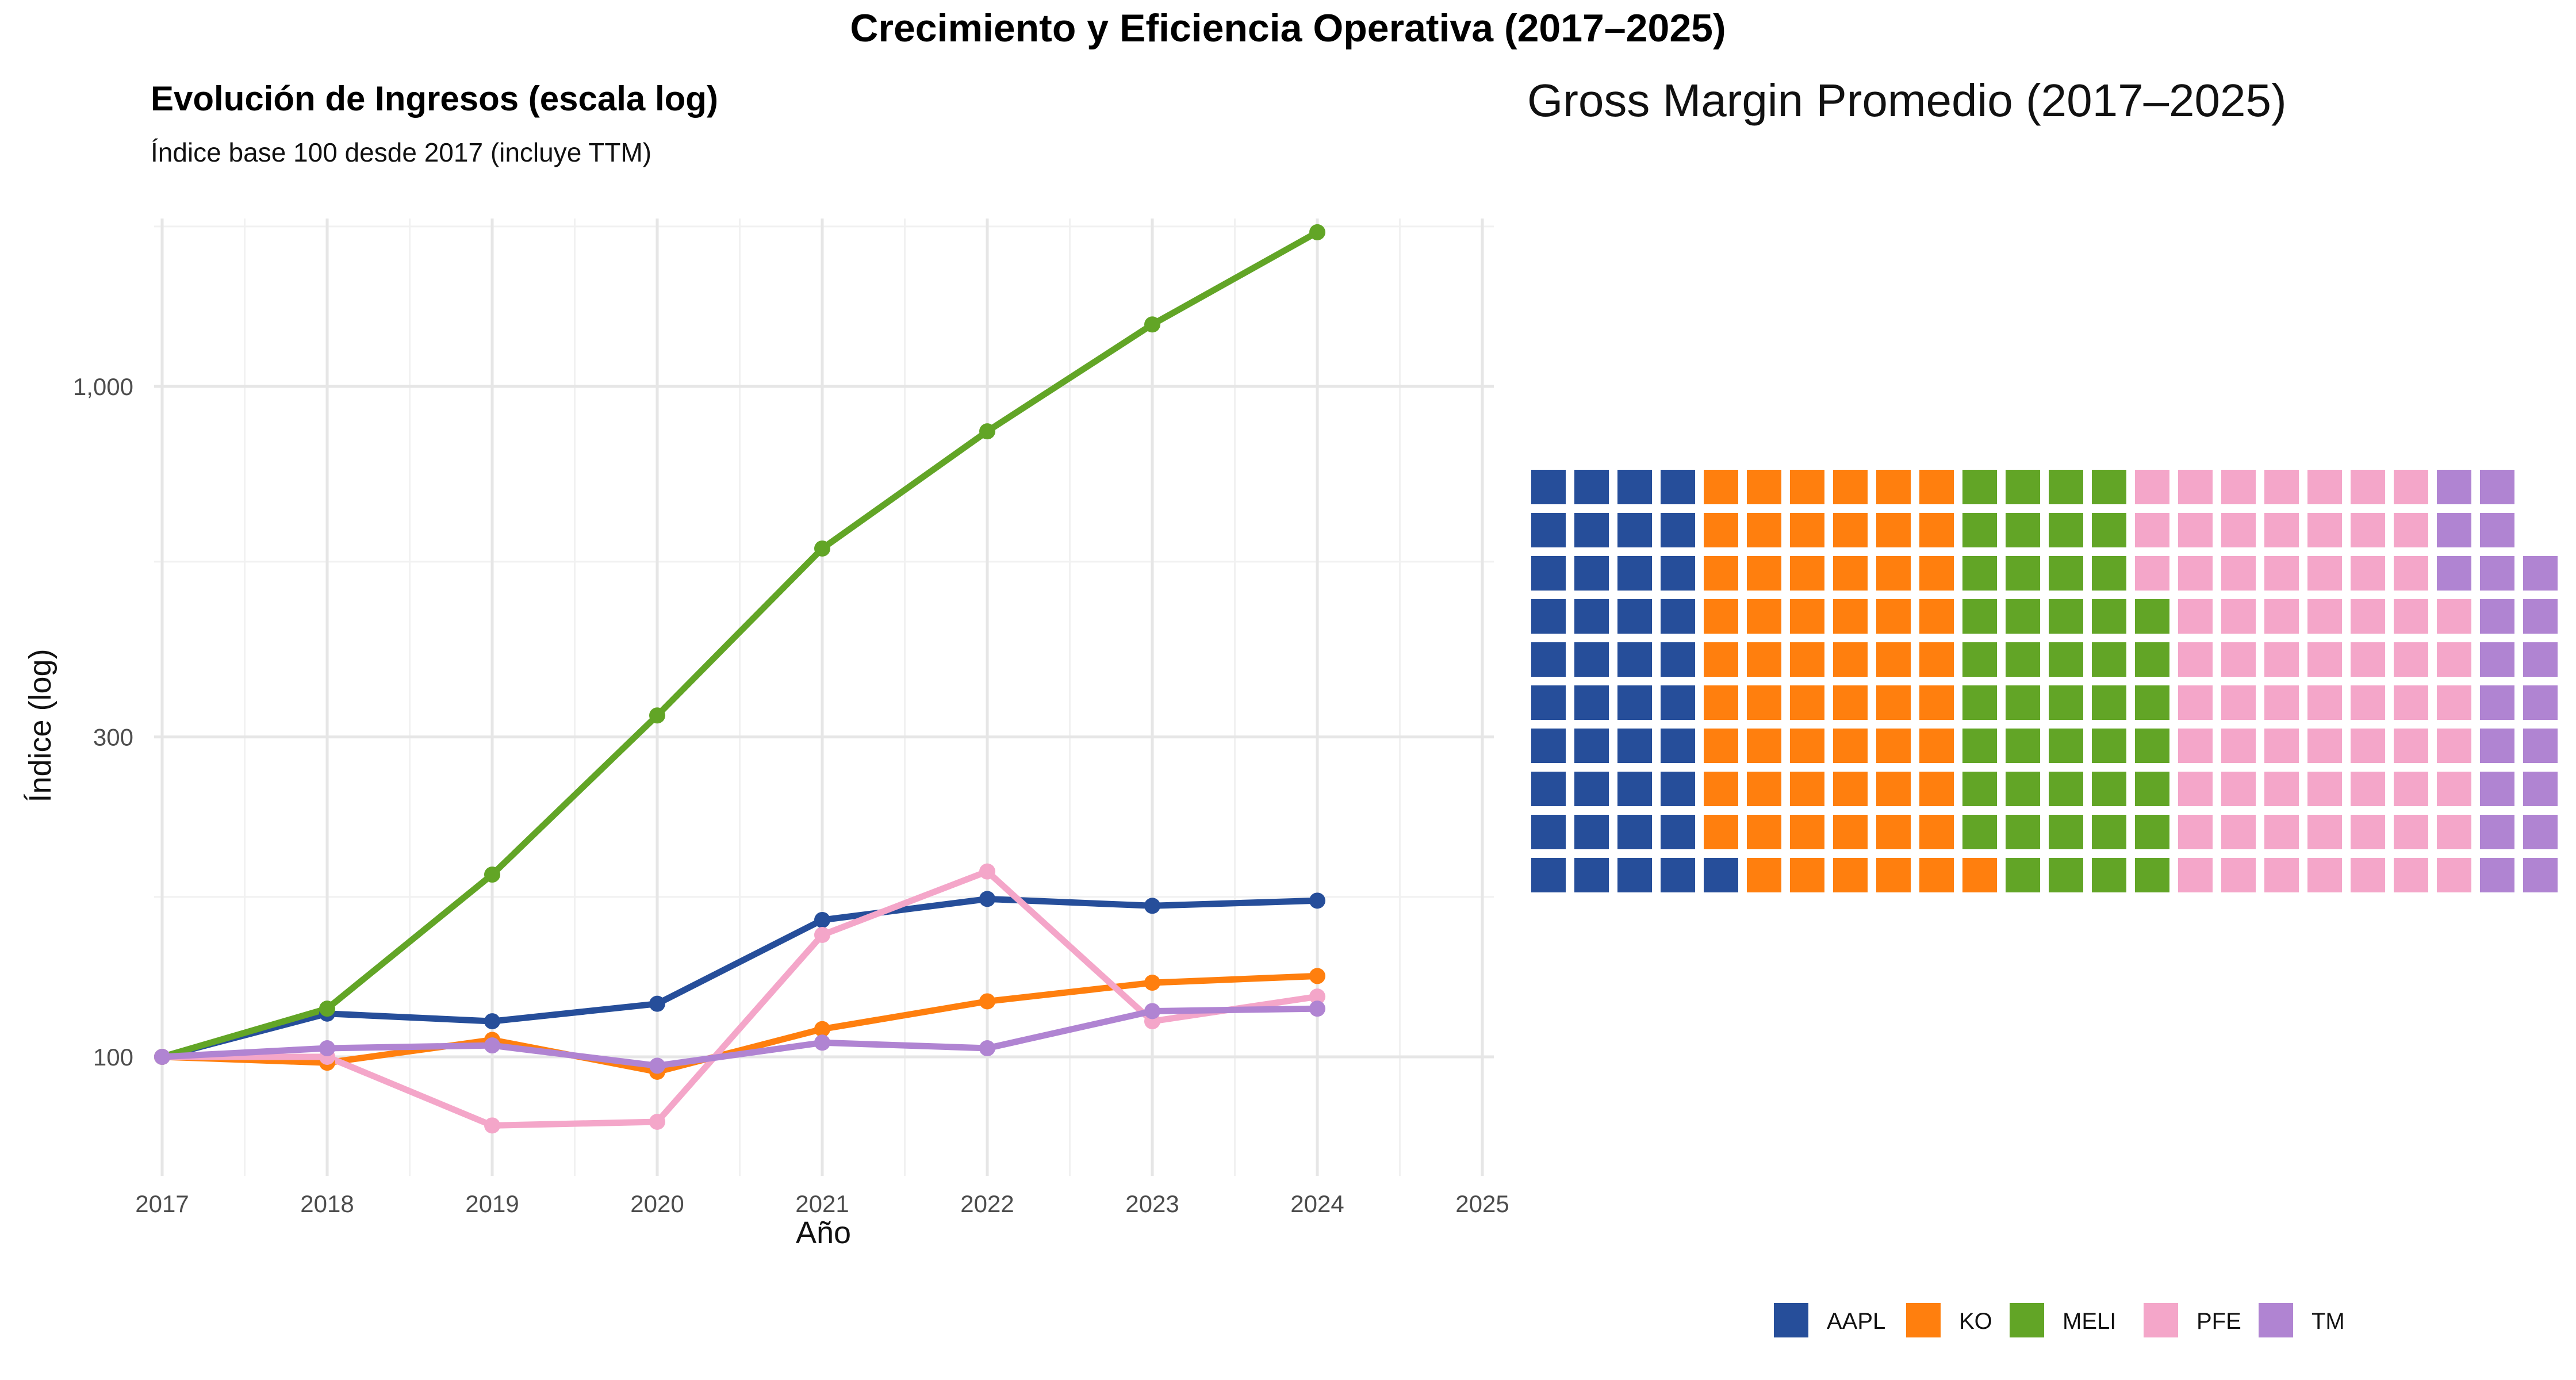 The width and height of the screenshot is (2576, 1380). What do you see at coordinates (657, 1121) in the screenshot?
I see `data-point-pfe` at bounding box center [657, 1121].